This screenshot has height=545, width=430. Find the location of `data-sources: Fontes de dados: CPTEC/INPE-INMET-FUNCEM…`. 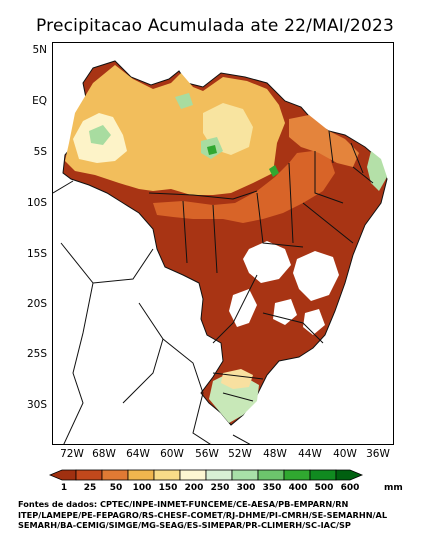

data-sources: Fontes de dados: CPTEC/INPE-INMET-FUNCEM… is located at coordinates (224, 515).